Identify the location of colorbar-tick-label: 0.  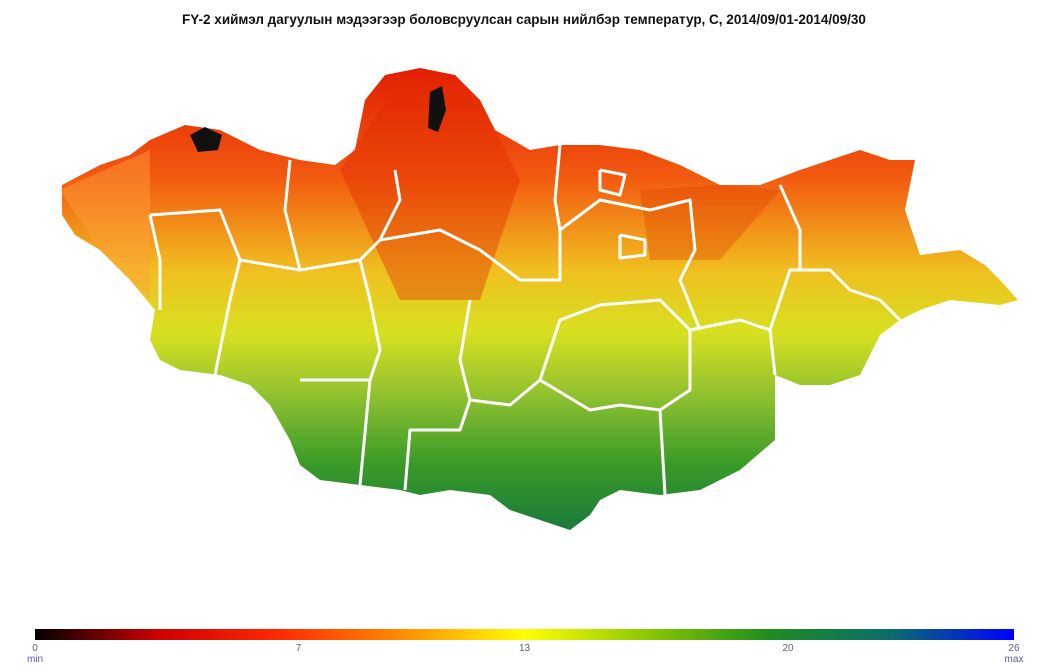
(35, 648).